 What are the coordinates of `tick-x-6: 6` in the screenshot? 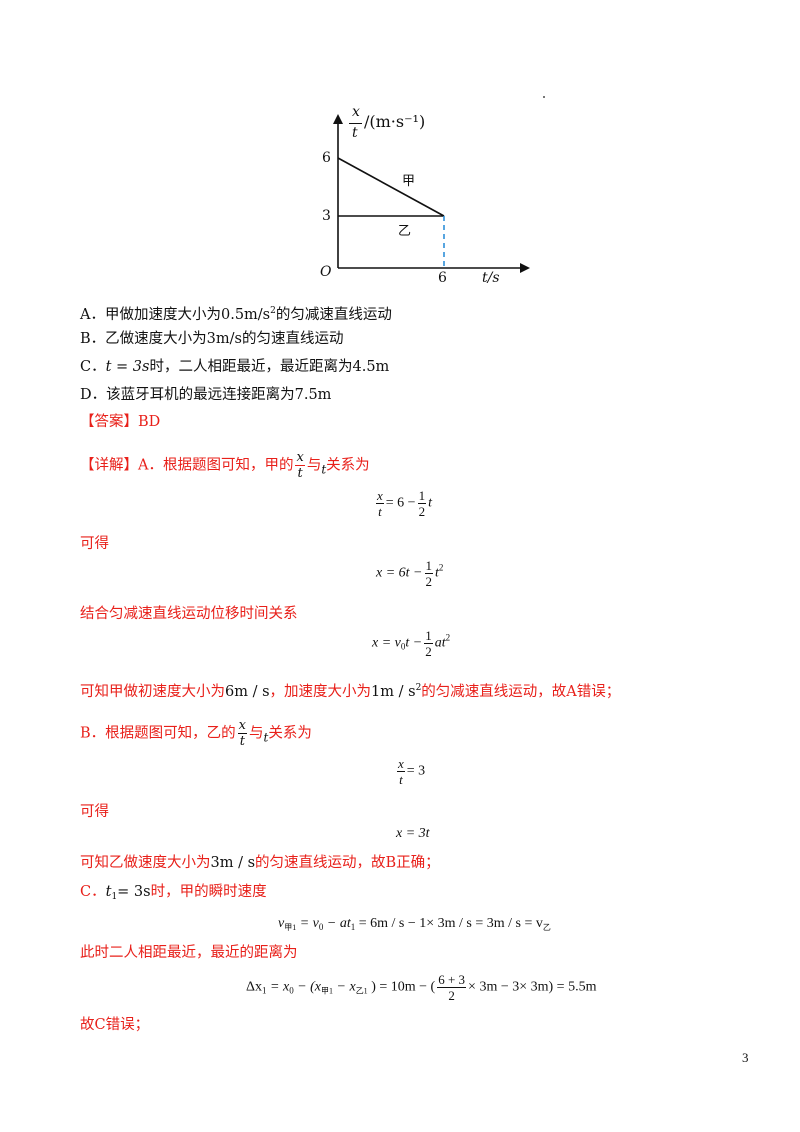 It's located at (442, 278).